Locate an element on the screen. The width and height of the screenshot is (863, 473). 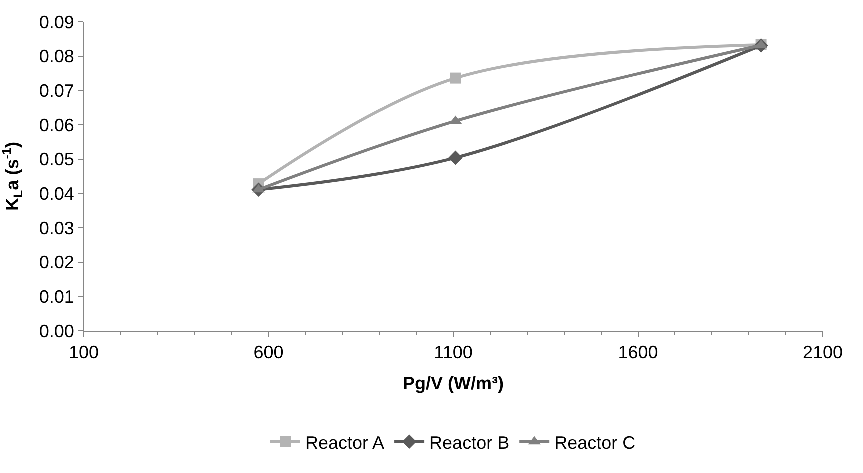
legend-label: Reactor B is located at coordinates (470, 442).